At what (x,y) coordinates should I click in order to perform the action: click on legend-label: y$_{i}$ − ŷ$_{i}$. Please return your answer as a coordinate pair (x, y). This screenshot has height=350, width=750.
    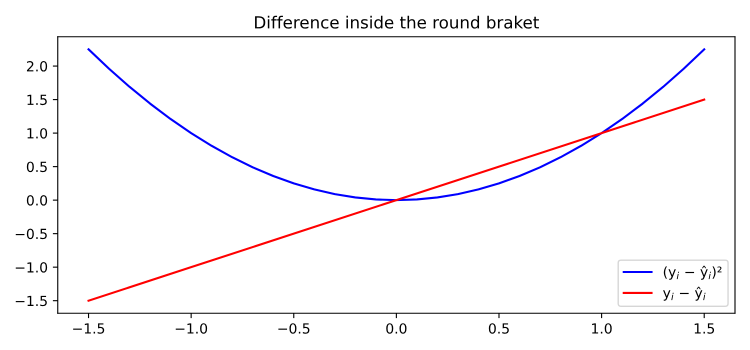
    Looking at the image, I should click on (684, 293).